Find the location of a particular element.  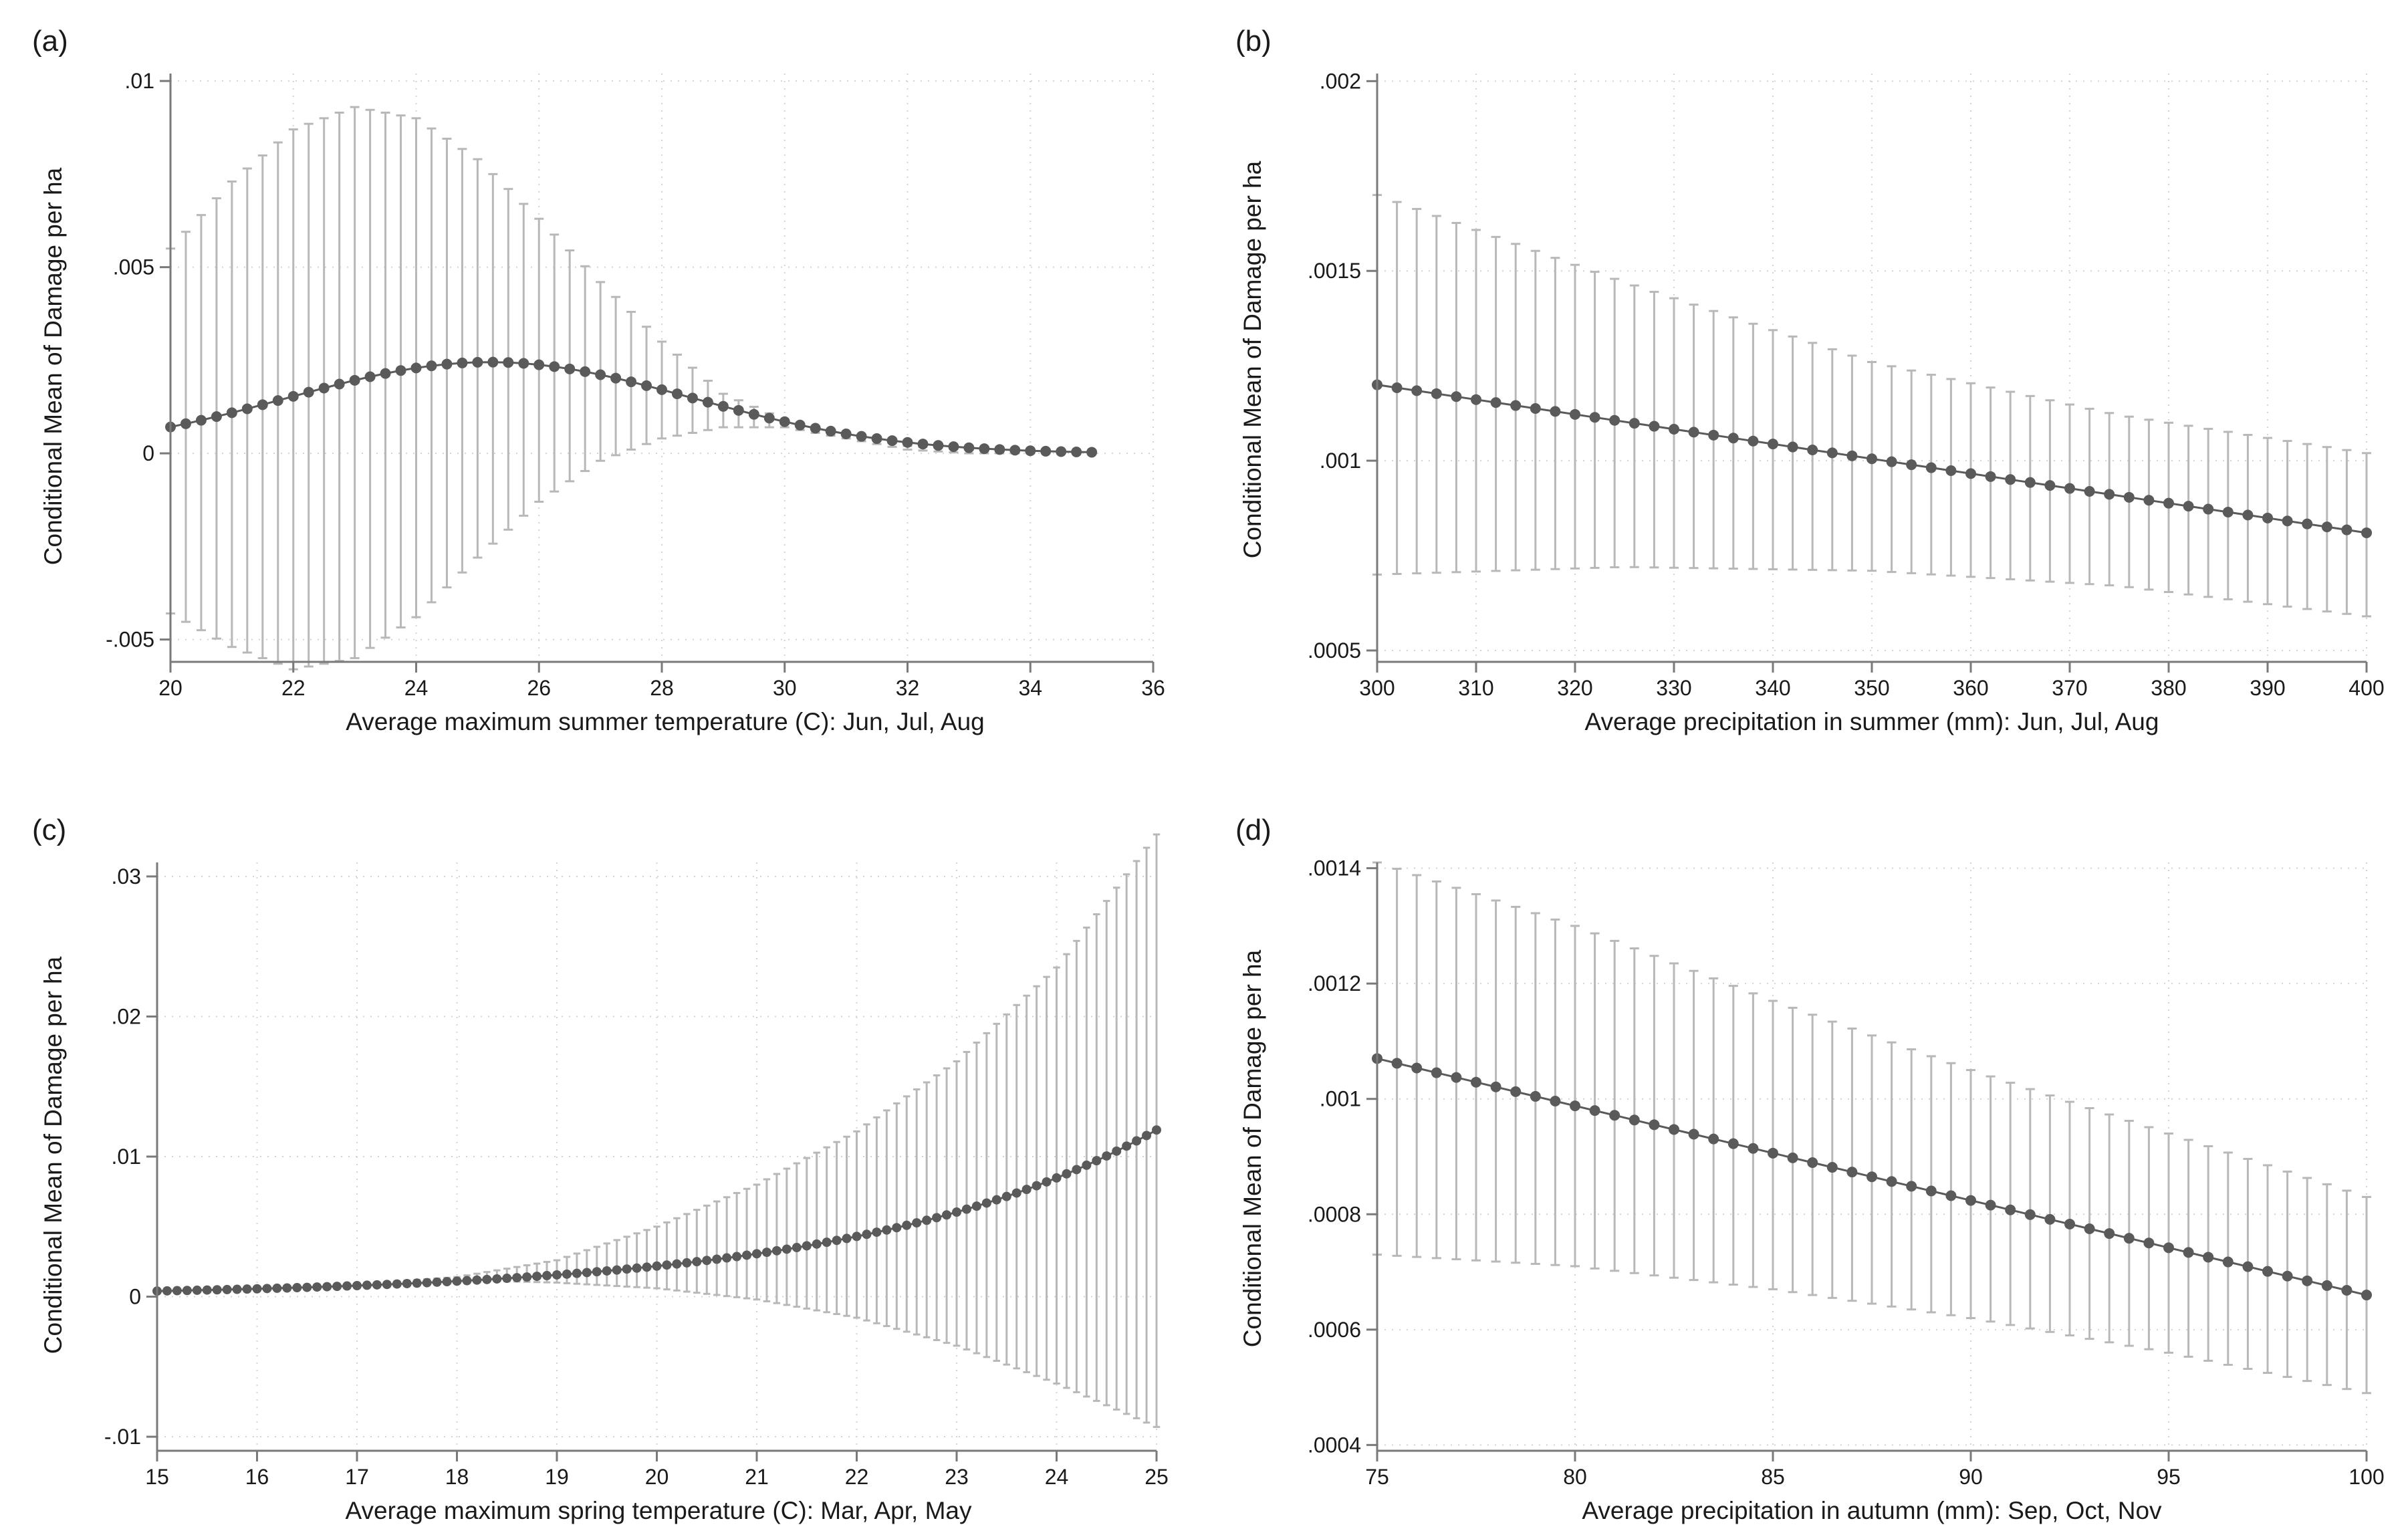

panel-c-ylabel: Conditional Mean of Damage per ha is located at coordinates (53, 1155).